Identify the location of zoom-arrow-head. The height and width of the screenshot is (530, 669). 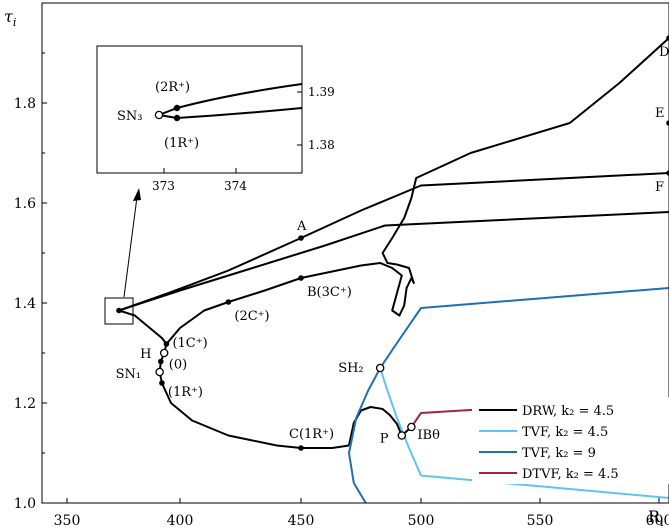
(137, 194).